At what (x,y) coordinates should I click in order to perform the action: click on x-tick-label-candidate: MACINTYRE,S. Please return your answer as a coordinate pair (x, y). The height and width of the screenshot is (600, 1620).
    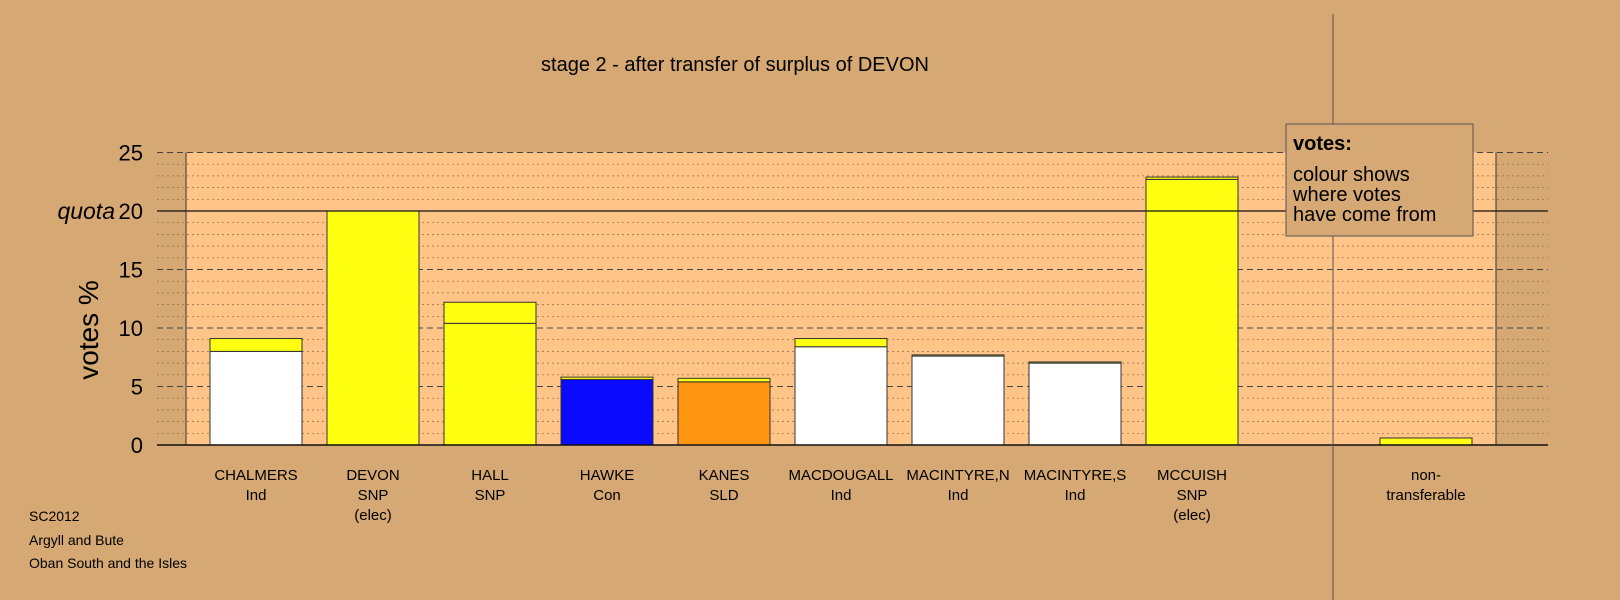
    Looking at the image, I should click on (1075, 475).